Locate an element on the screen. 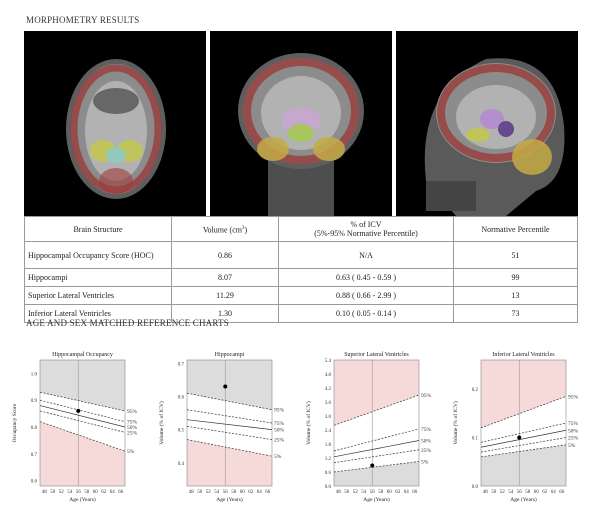 The height and width of the screenshot is (525, 600). y-tick-label: 4.8 is located at coordinates (328, 375).